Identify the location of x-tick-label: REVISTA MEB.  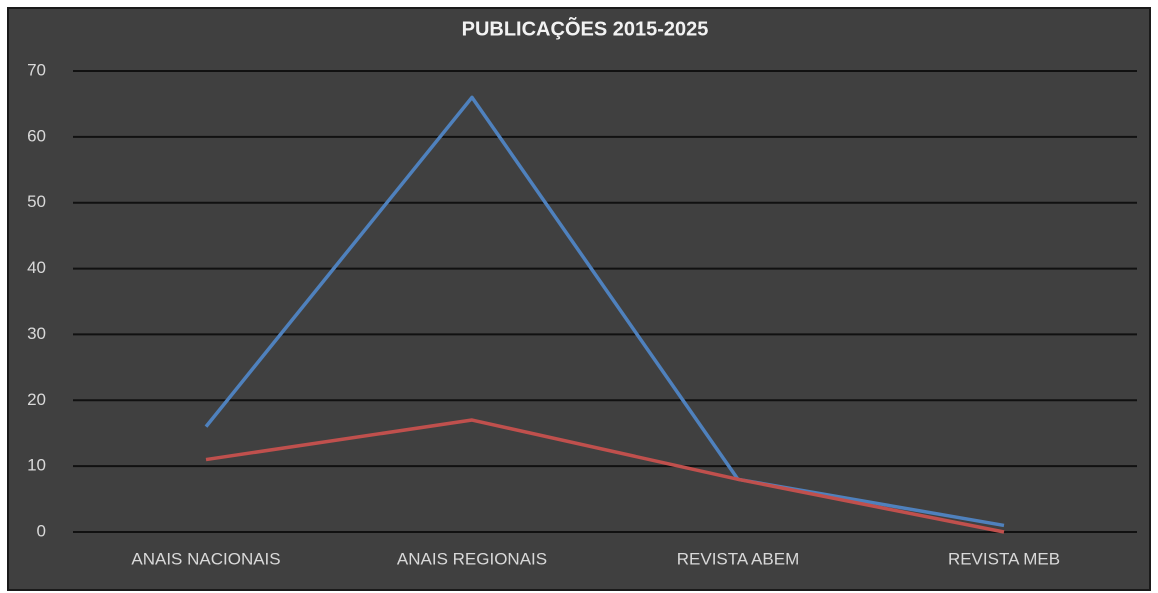
(1004, 558).